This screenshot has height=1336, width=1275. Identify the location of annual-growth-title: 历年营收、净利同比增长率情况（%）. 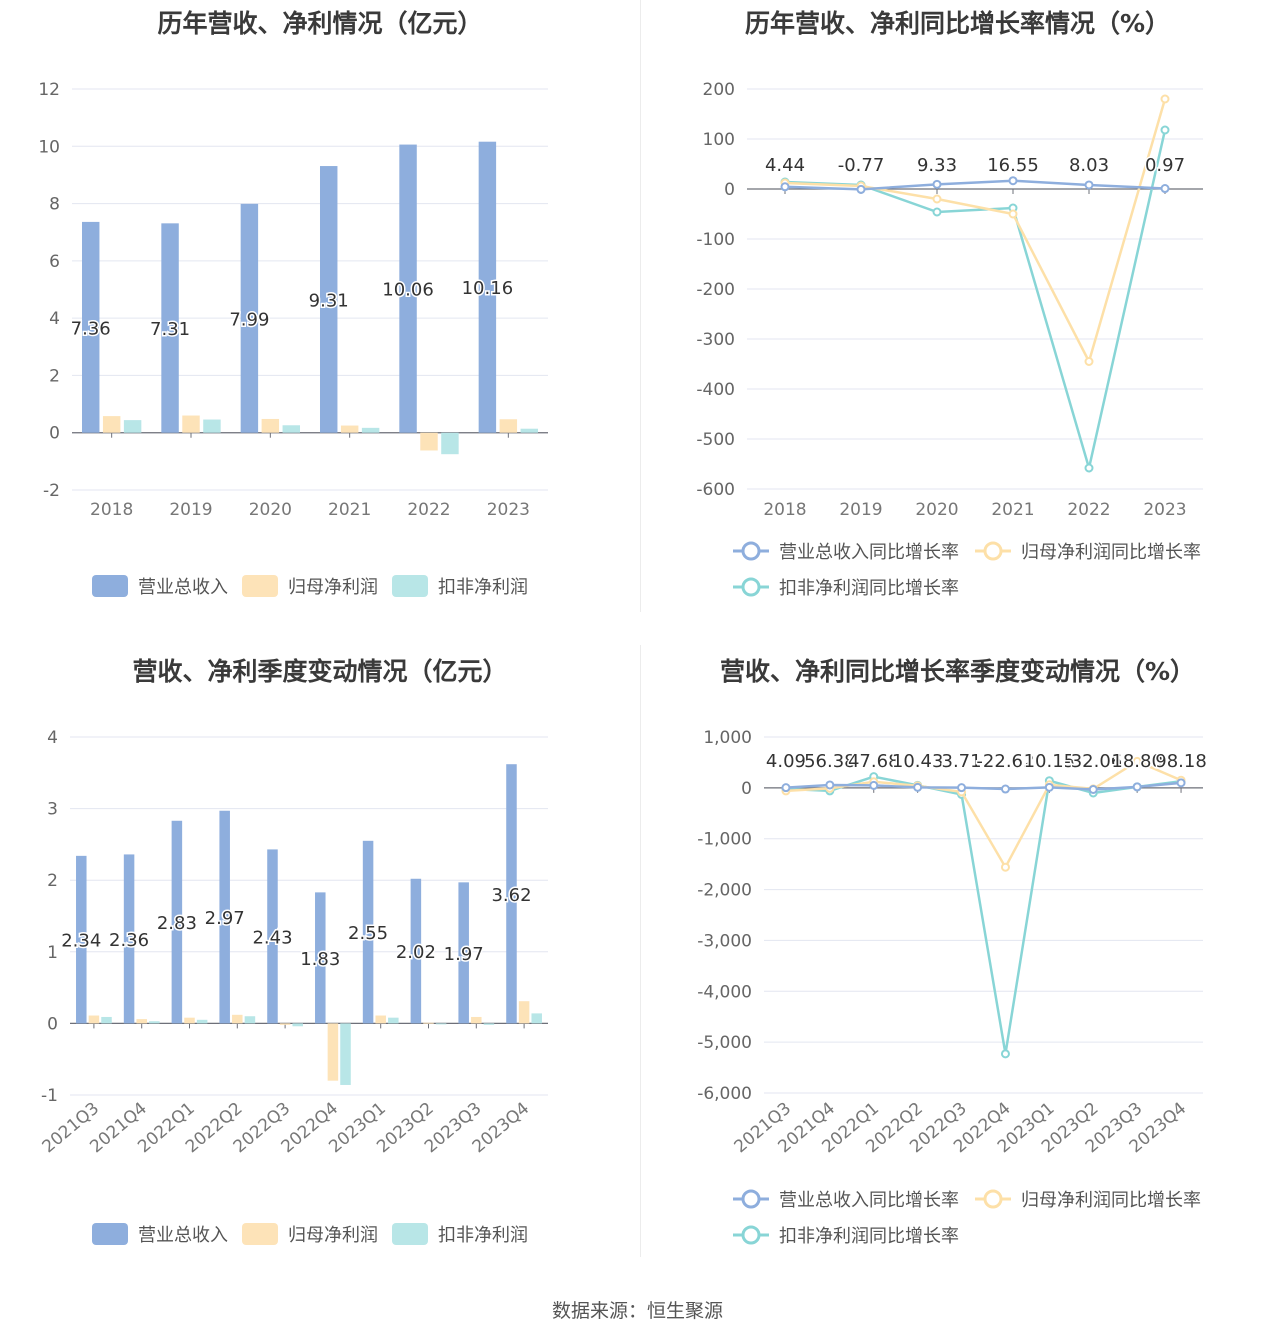
(957, 23).